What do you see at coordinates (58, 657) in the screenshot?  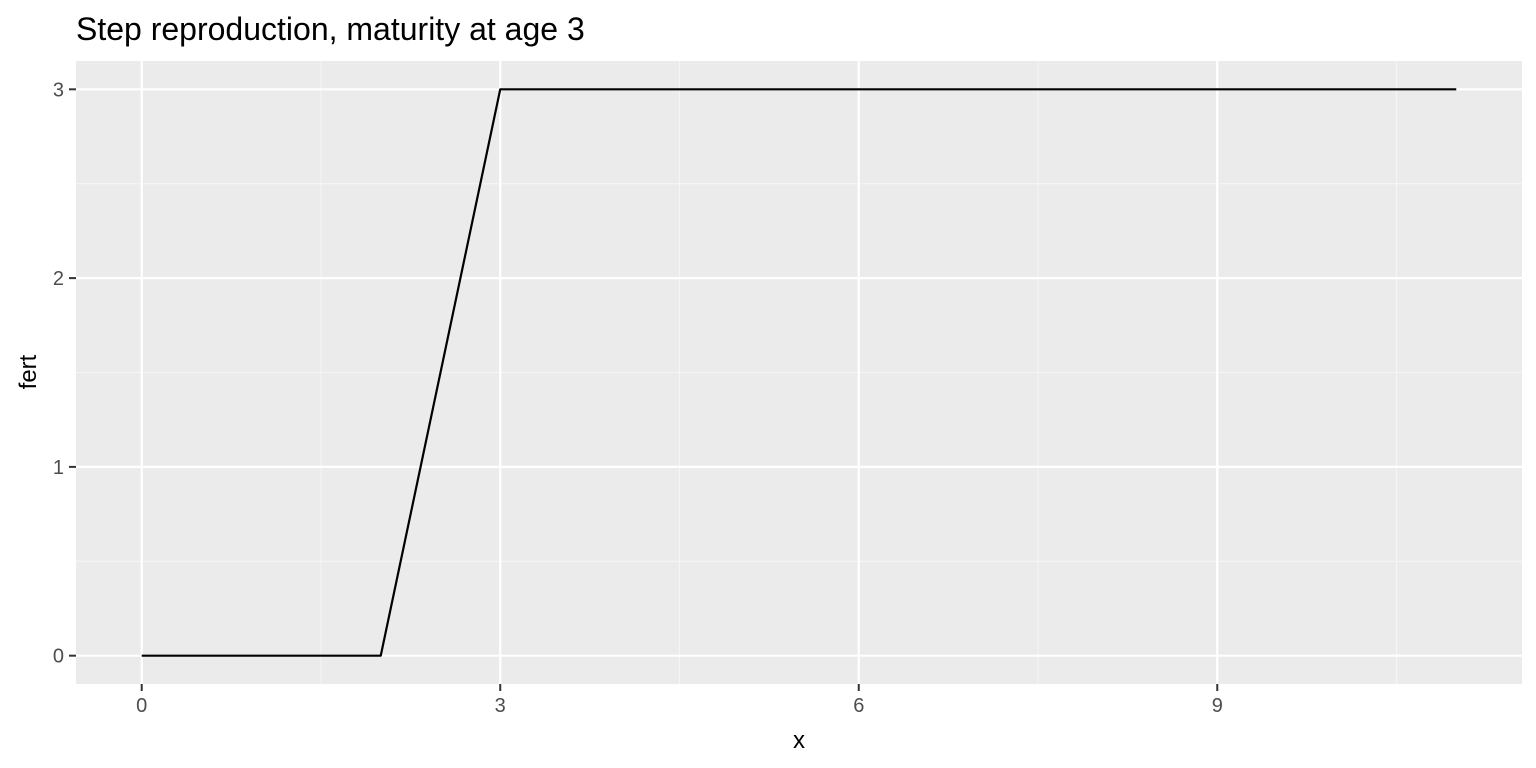 I see `y-tick-label: 0` at bounding box center [58, 657].